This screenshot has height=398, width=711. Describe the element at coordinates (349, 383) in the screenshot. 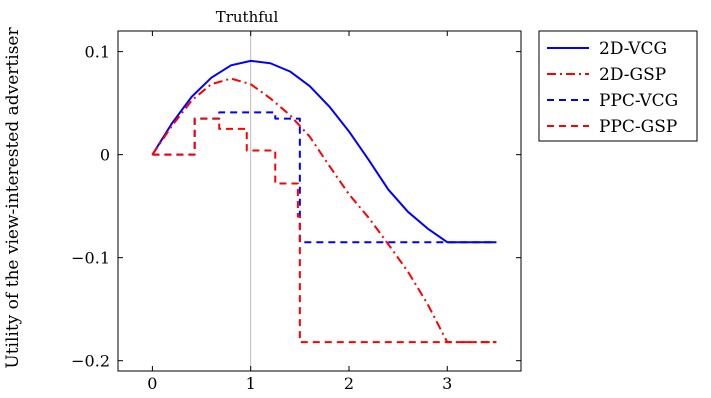

I see `x-tick-label: 2` at that location.